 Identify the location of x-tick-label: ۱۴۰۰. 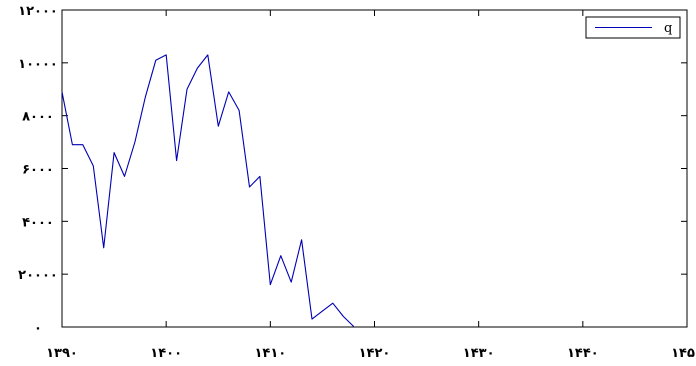
(166, 353).